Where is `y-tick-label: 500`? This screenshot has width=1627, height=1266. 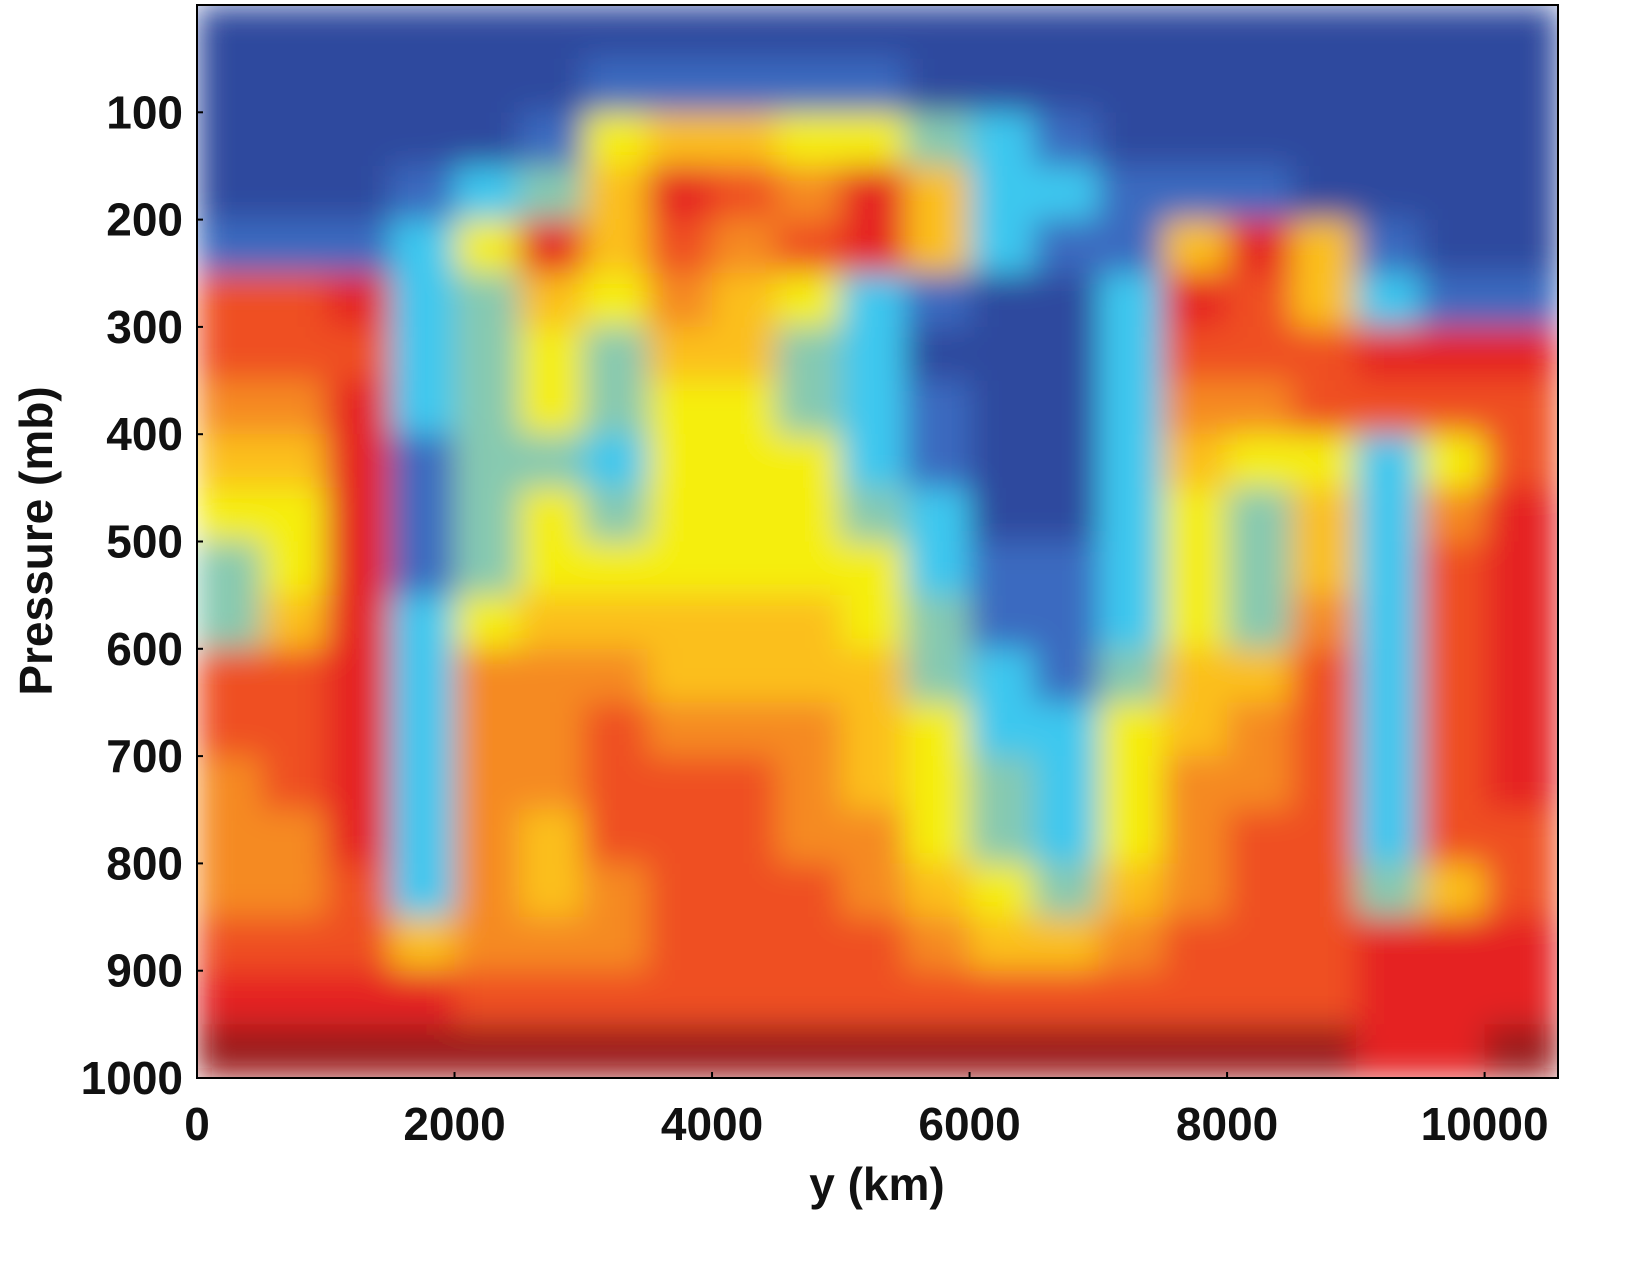
y-tick-label: 500 is located at coordinates (144, 542).